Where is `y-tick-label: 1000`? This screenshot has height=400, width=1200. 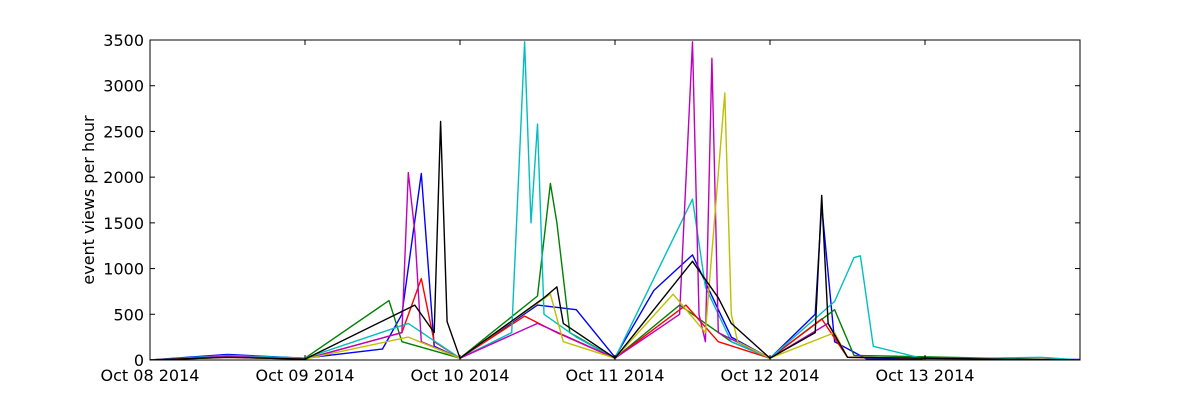 y-tick-label: 1000 is located at coordinates (123, 269).